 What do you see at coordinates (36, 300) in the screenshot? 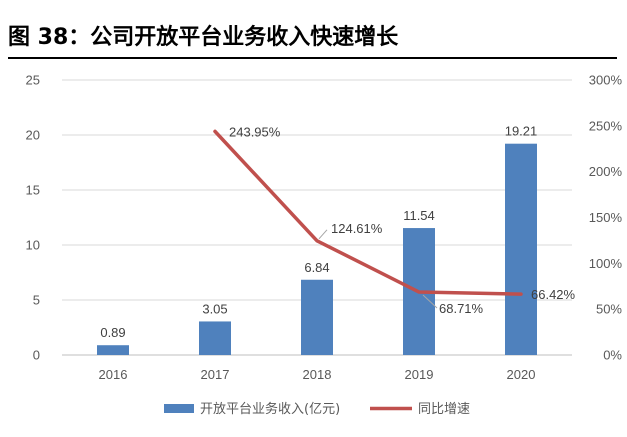
I see `y-left-tick-label: 5` at bounding box center [36, 300].